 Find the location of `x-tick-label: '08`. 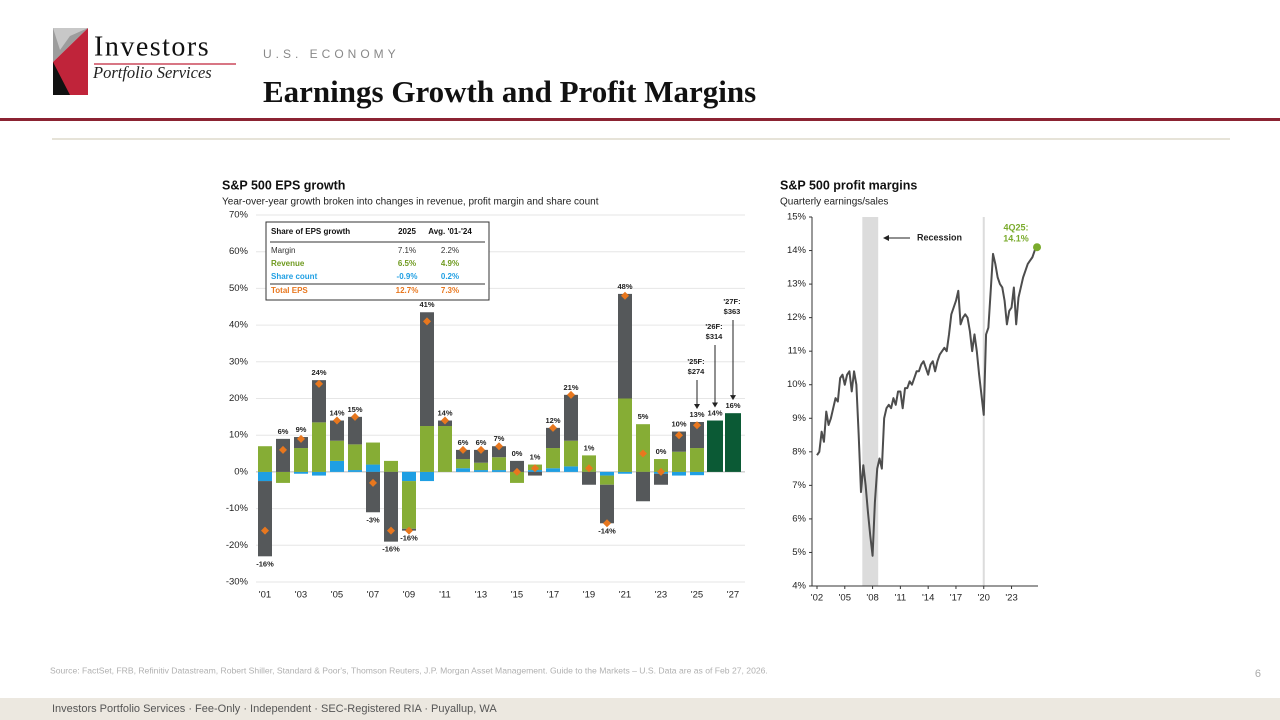

x-tick-label: '08 is located at coordinates (872, 598).